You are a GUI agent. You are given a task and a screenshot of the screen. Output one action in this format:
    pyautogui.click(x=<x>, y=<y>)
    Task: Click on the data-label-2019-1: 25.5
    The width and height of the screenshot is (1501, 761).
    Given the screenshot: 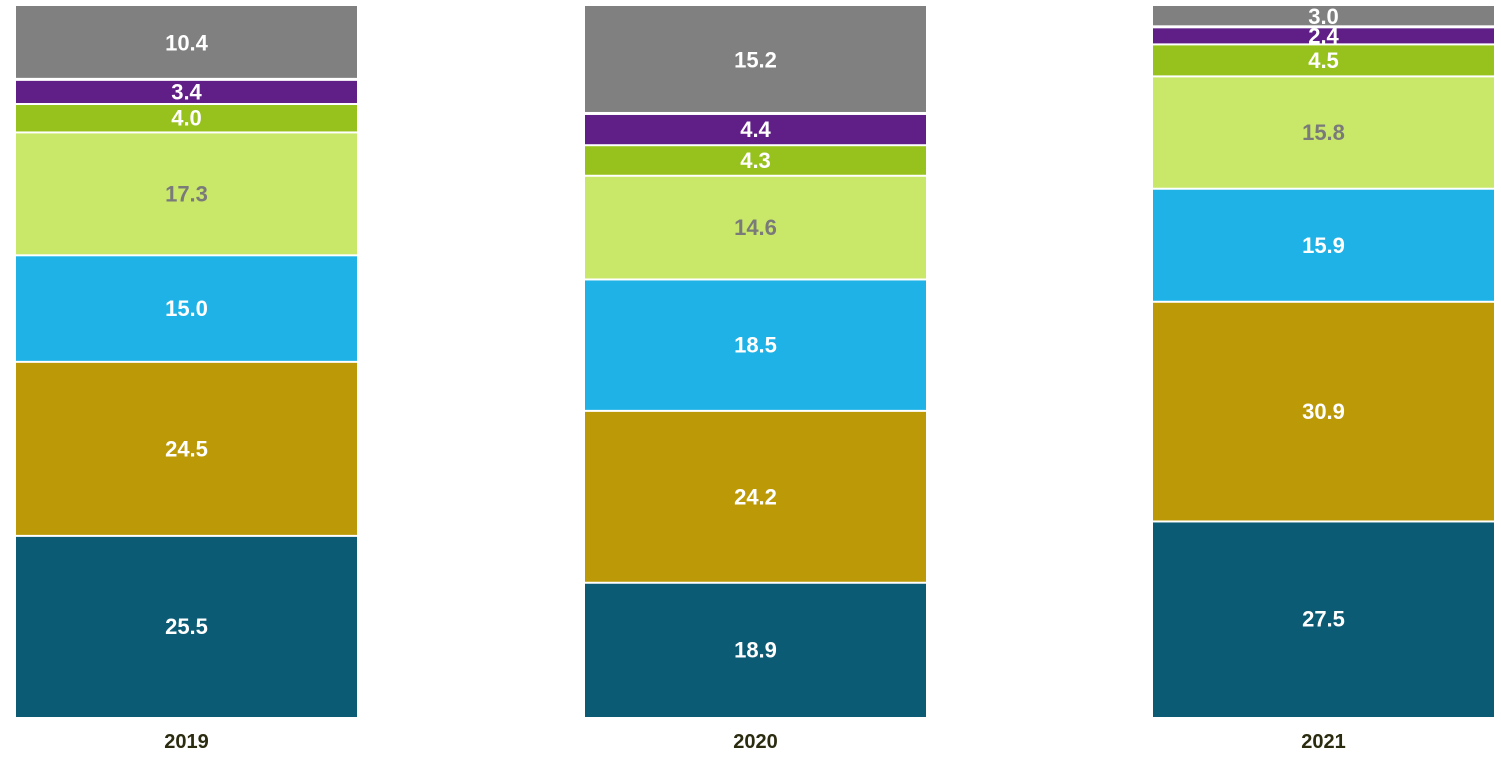 What is the action you would take?
    pyautogui.click(x=186, y=626)
    